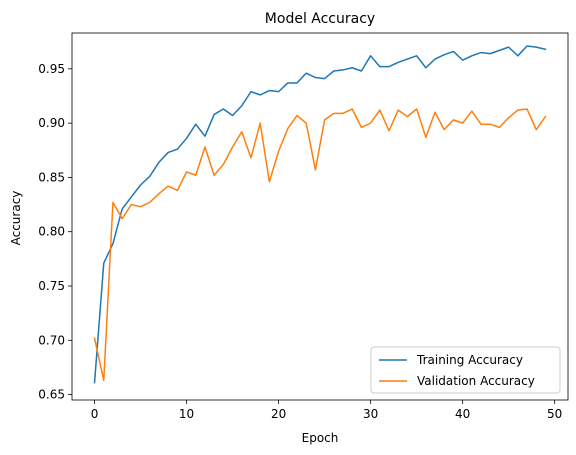  I want to click on y-tick-label: 0.65, so click(51, 395).